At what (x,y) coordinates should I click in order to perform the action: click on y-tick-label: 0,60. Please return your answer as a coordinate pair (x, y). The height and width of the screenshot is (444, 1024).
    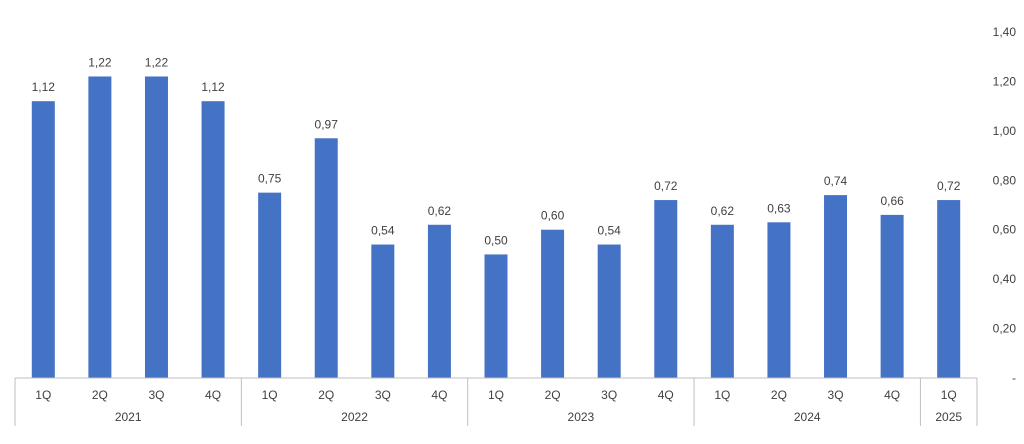
    Looking at the image, I should click on (1005, 230).